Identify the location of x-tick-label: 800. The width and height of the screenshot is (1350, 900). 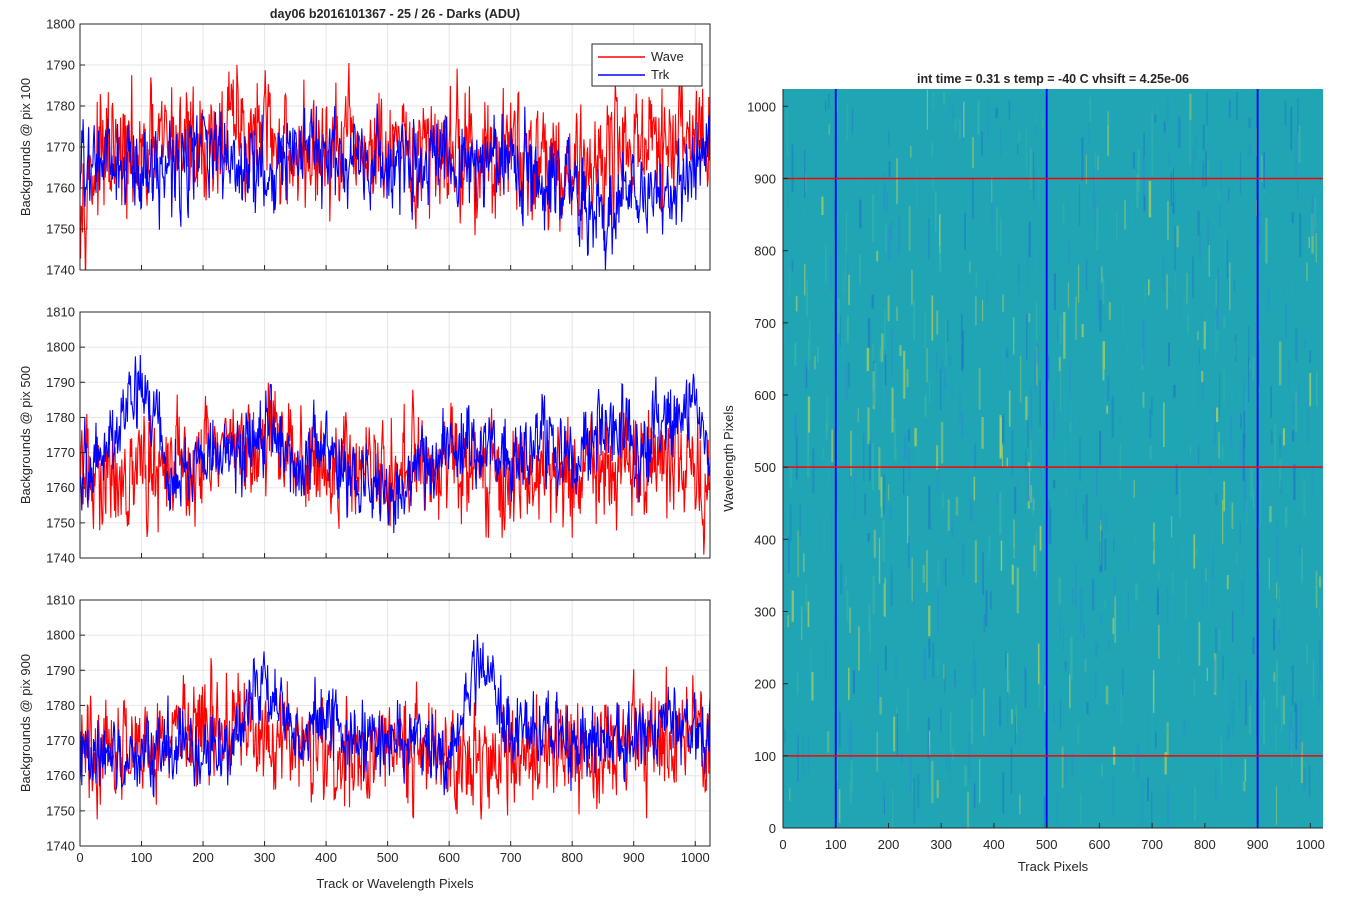
(572, 857).